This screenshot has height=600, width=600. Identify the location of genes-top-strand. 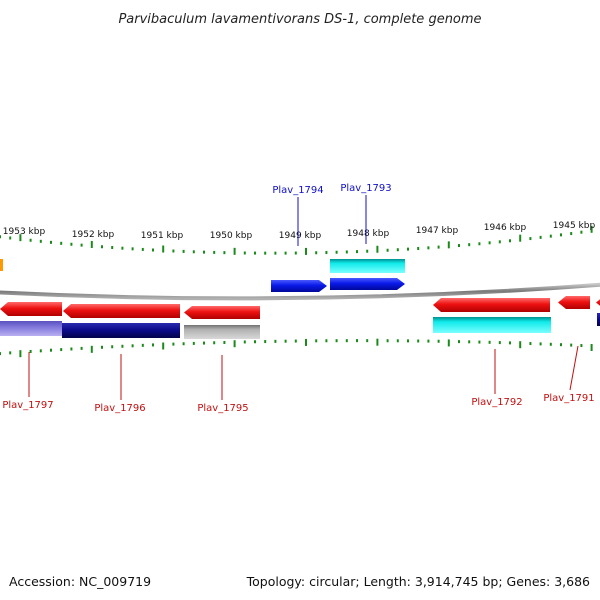
(202, 275).